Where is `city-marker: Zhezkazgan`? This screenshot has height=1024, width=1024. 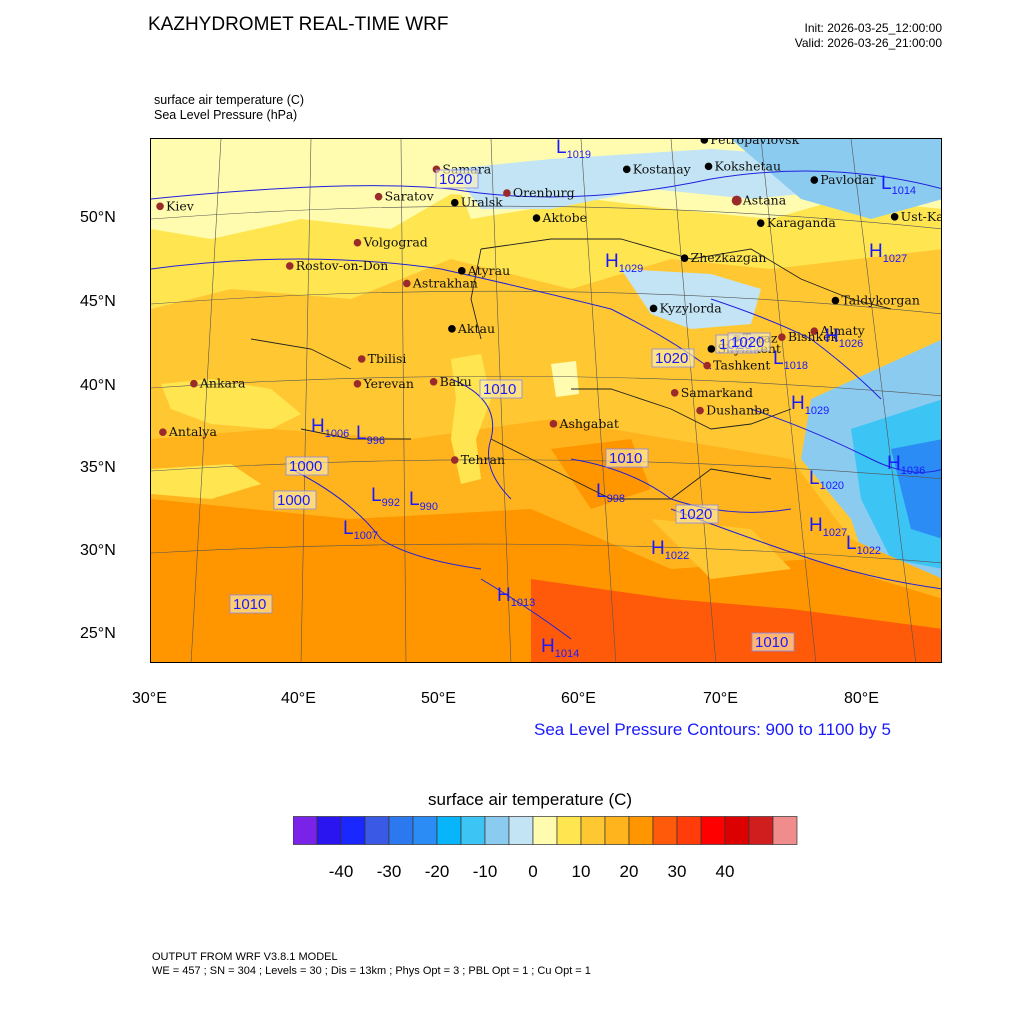 city-marker: Zhezkazgan is located at coordinates (723, 257).